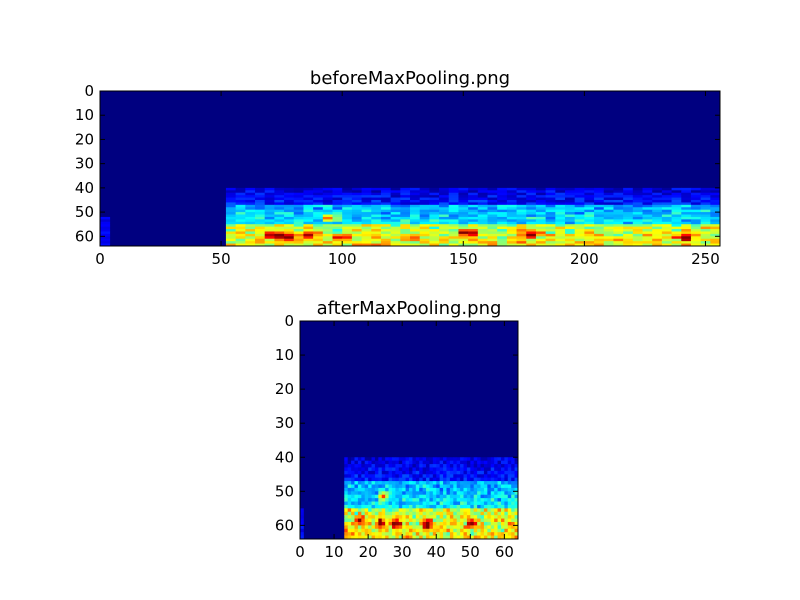 The image size is (800, 600). I want to click on x-tick-label: 100, so click(342, 259).